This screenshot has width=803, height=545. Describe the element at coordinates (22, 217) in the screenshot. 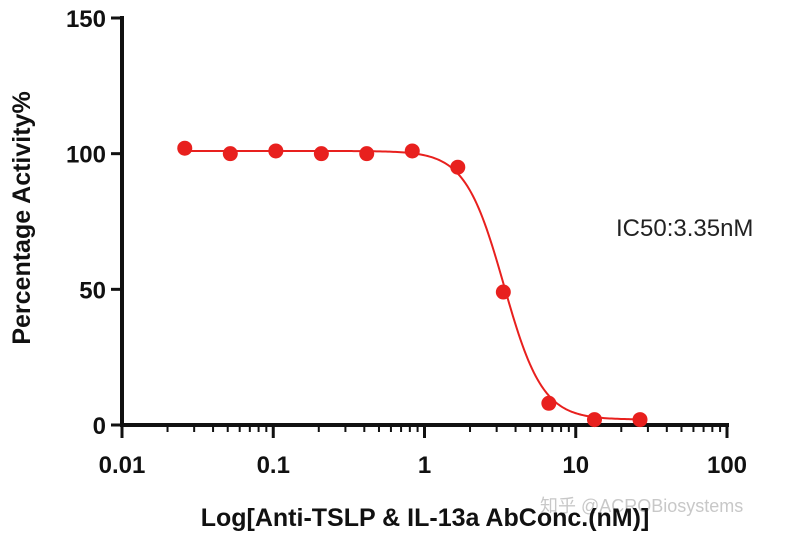

I see `y-axis-title: Percentage Activity%` at that location.